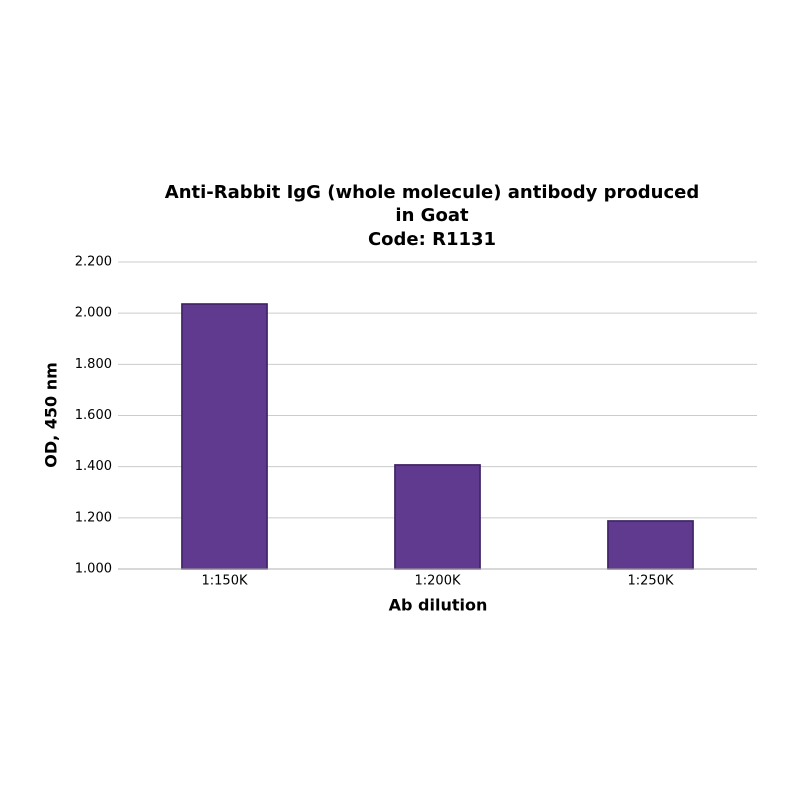 The height and width of the screenshot is (800, 800). I want to click on y-tick-label: 1.000, so click(93, 569).